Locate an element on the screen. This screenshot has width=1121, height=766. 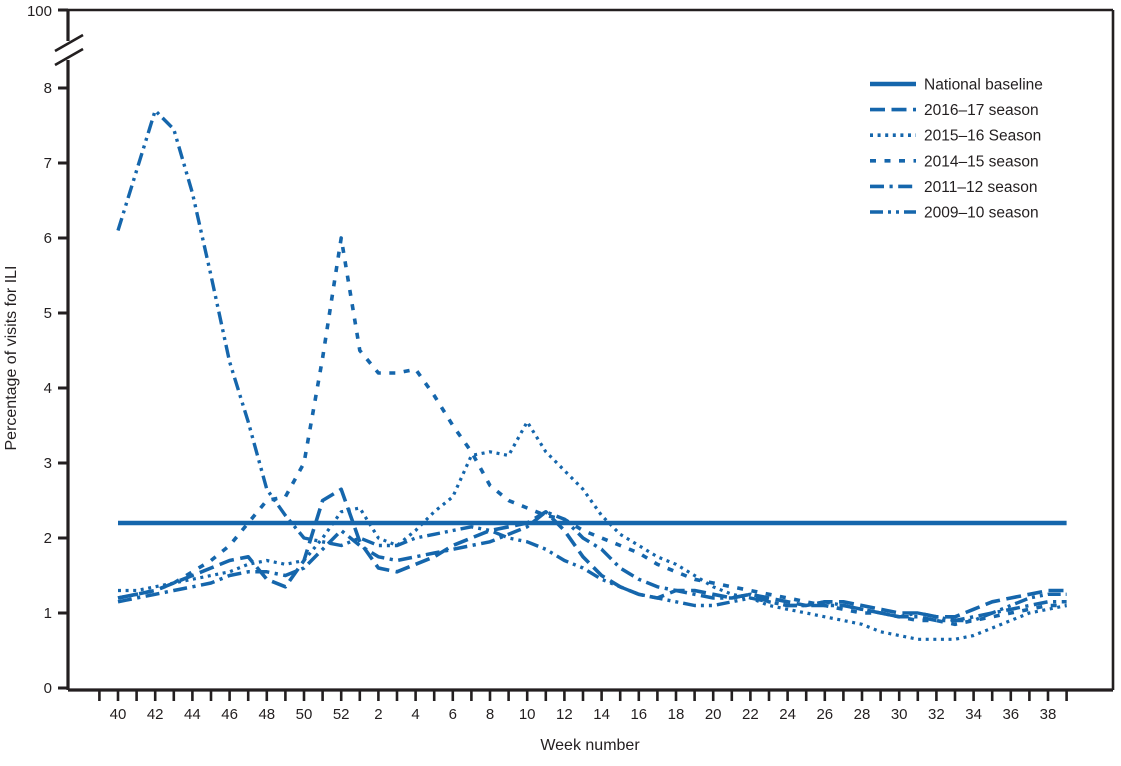
y-tick-label: 3 is located at coordinates (48, 463).